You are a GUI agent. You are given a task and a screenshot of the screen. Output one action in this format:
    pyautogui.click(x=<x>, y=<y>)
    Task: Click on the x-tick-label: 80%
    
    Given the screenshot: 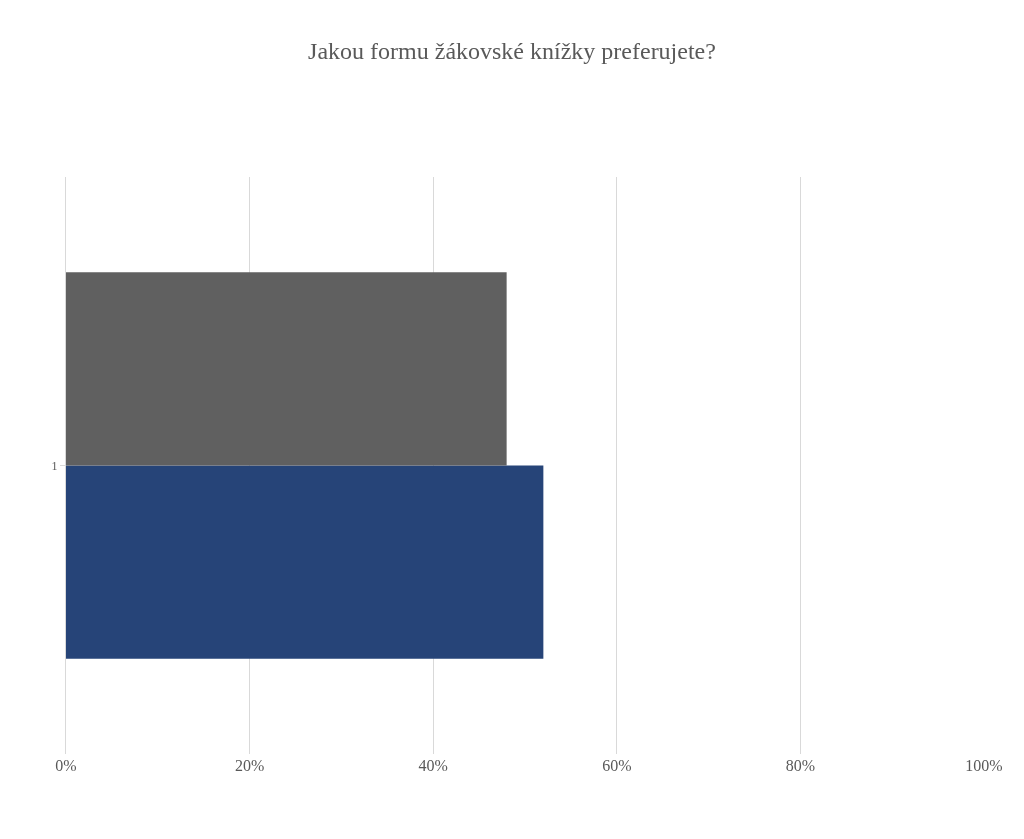 What is the action you would take?
    pyautogui.click(x=800, y=765)
    